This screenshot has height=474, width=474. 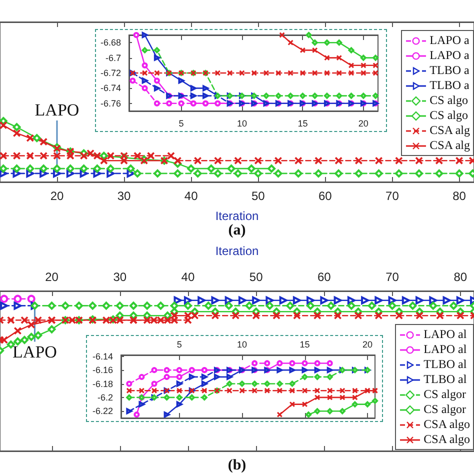 I want to click on y-tick-label: -6.68, so click(x=110, y=43).